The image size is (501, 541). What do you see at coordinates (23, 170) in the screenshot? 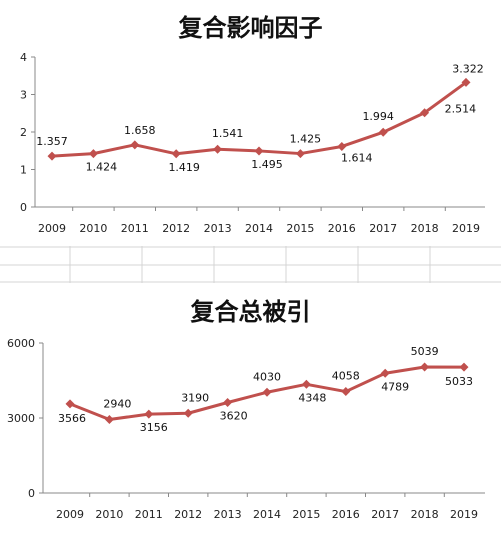
I see `y-tick-label: 1` at bounding box center [23, 170].